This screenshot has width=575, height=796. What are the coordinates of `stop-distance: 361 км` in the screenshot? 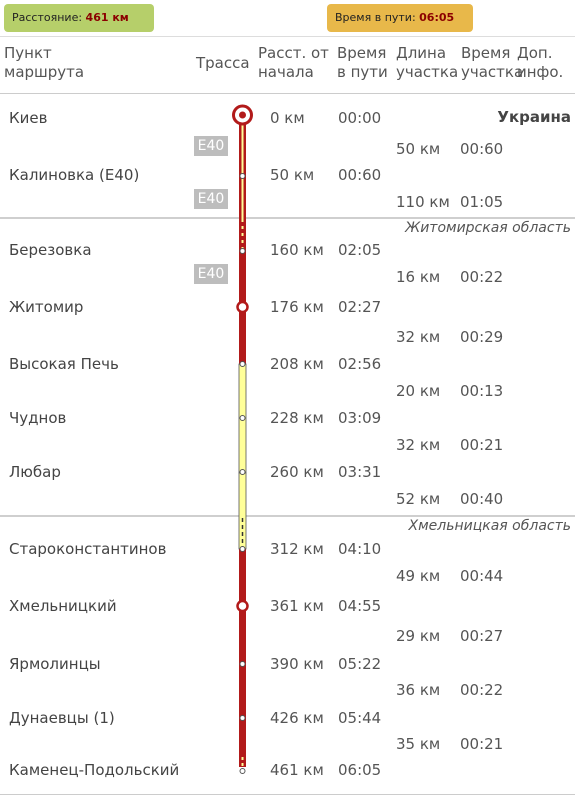 It's located at (297, 606).